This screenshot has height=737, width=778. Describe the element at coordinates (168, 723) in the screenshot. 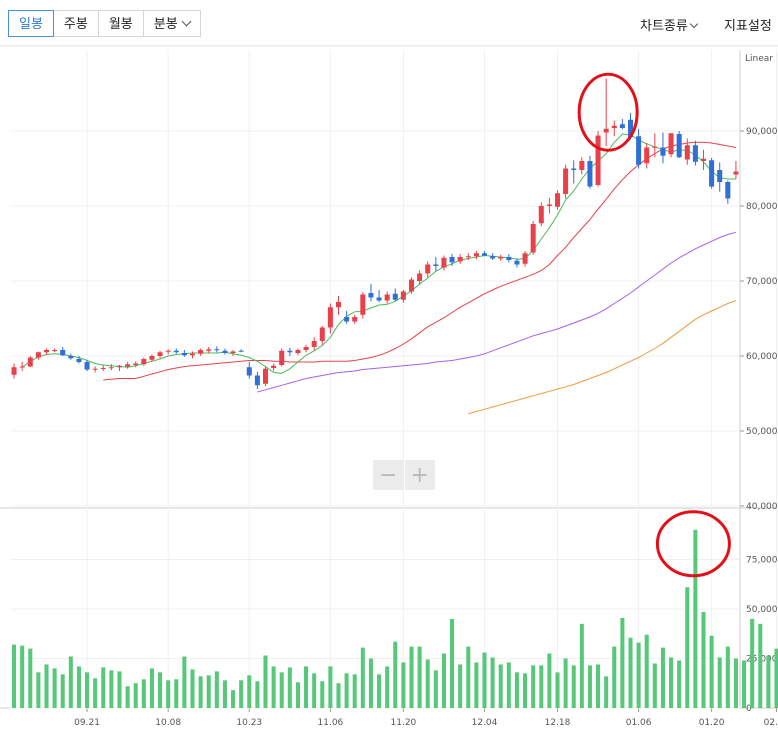

I see `x-tick-label: 10.08` at that location.